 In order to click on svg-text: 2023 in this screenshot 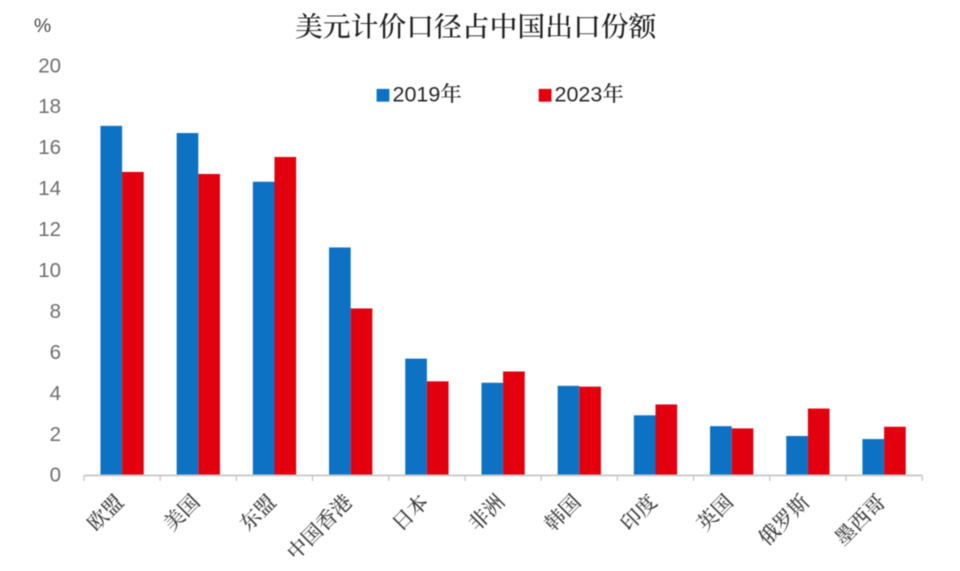, I will do `click(579, 94)`.